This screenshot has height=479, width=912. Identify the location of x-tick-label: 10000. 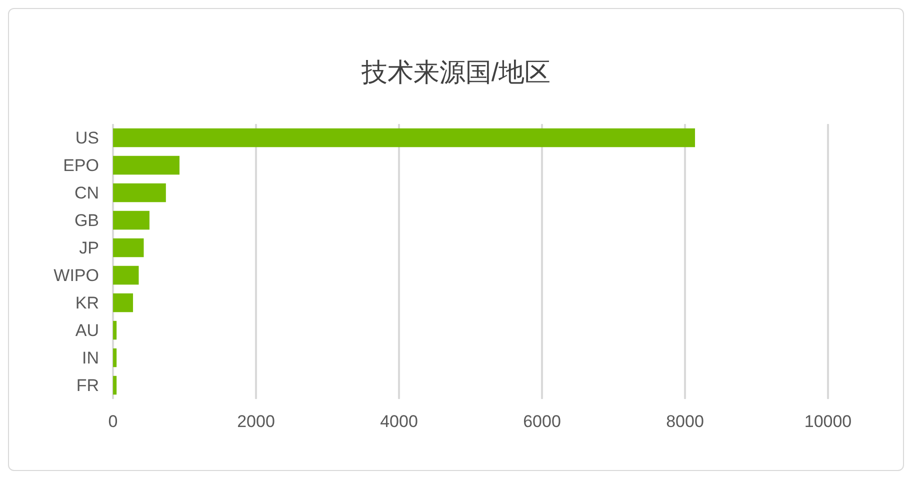
(828, 421).